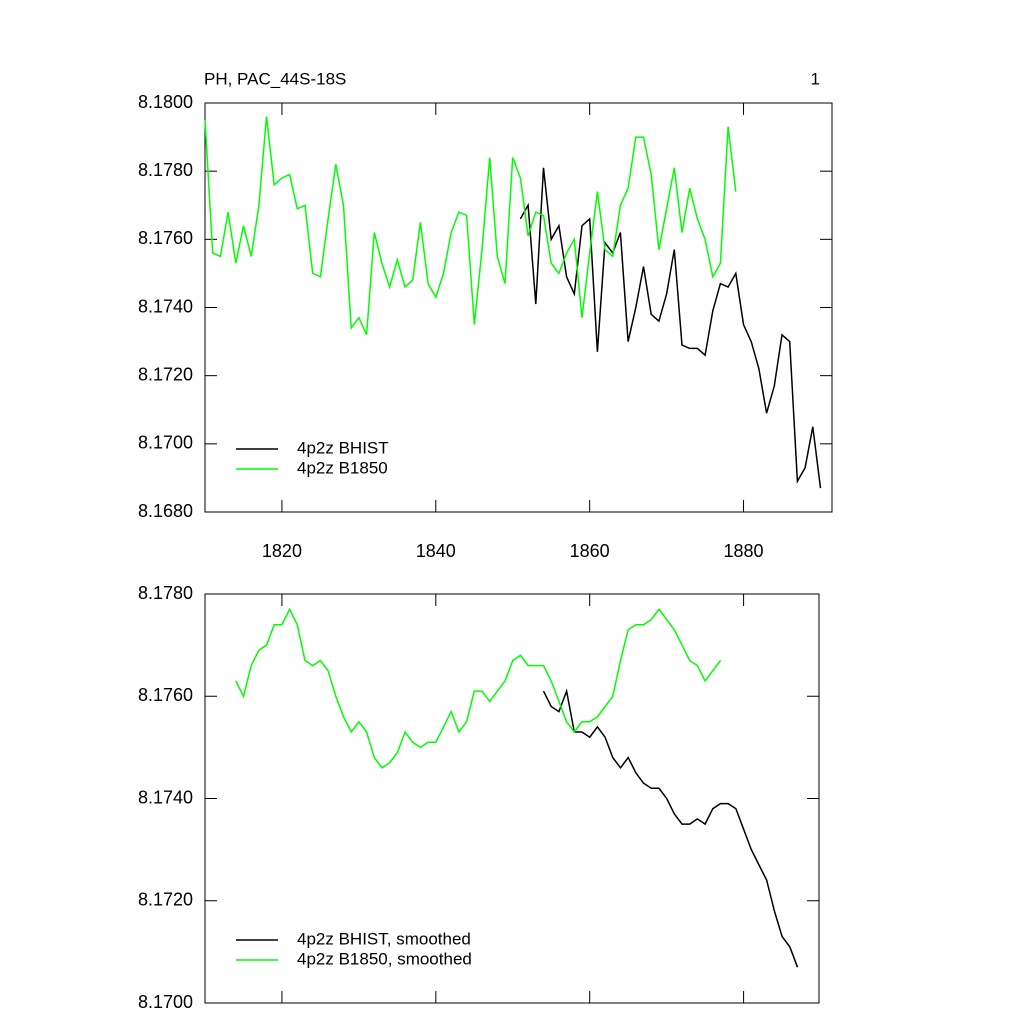 Image resolution: width=1024 pixels, height=1024 pixels. I want to click on x-tick-label: 1820, so click(282, 551).